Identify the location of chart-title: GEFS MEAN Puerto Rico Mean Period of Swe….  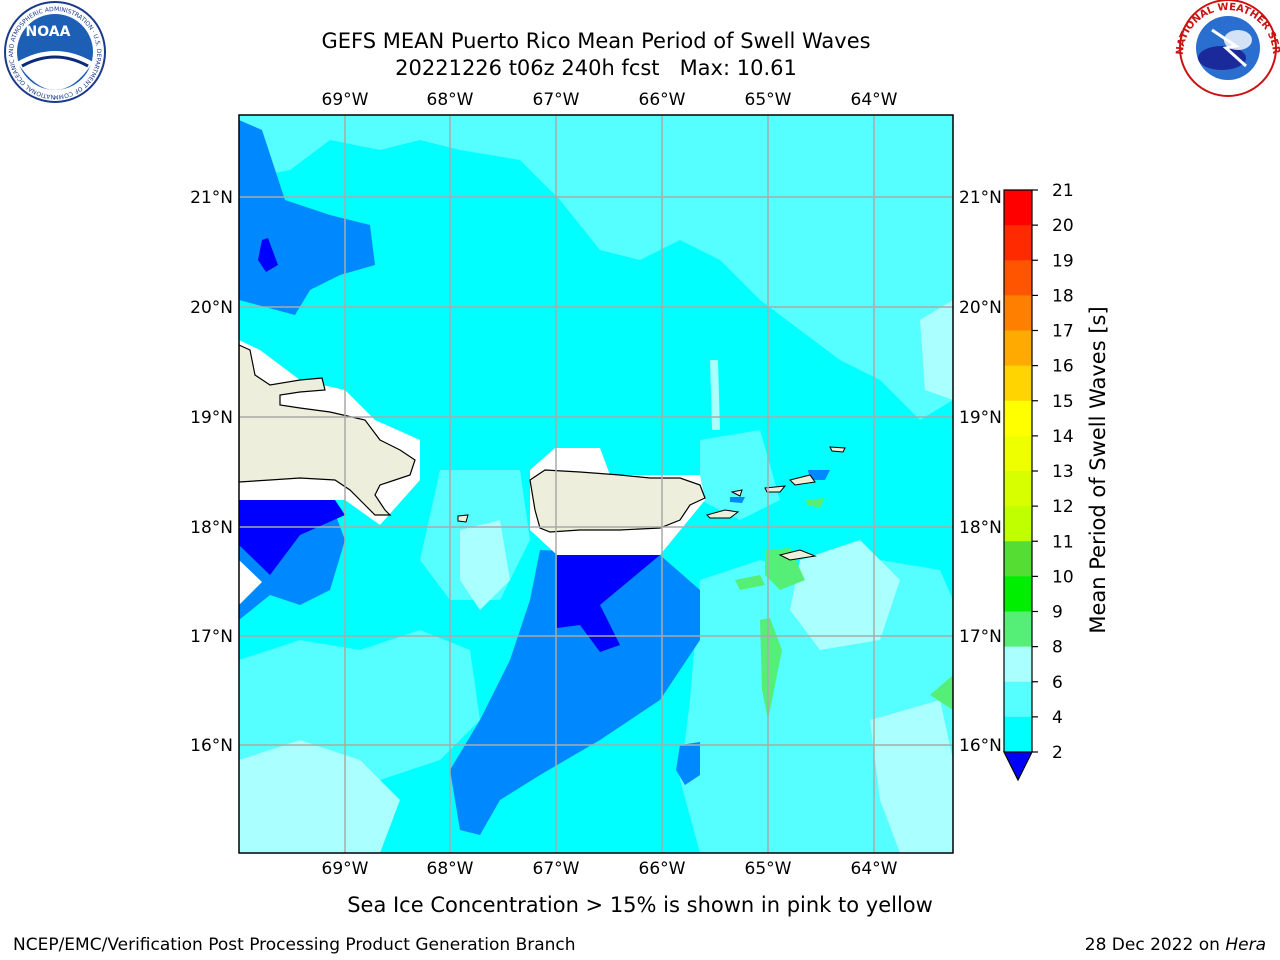
(595, 41).